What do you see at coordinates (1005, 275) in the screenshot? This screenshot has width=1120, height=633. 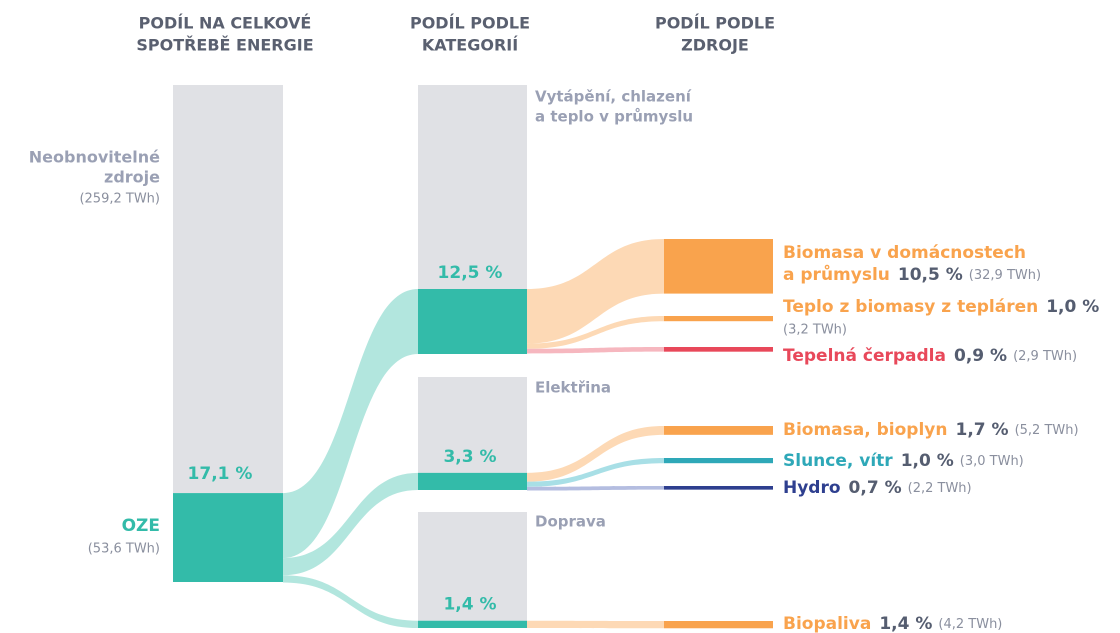 I see `source-energy: (32,9 TWh)` at bounding box center [1005, 275].